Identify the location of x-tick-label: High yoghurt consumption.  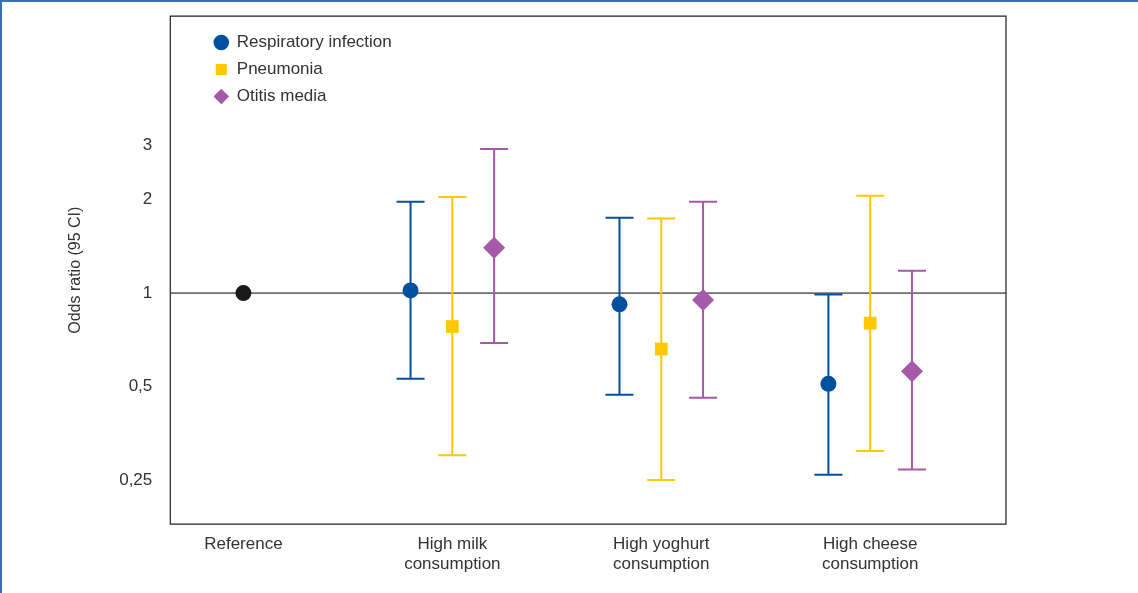
(661, 554).